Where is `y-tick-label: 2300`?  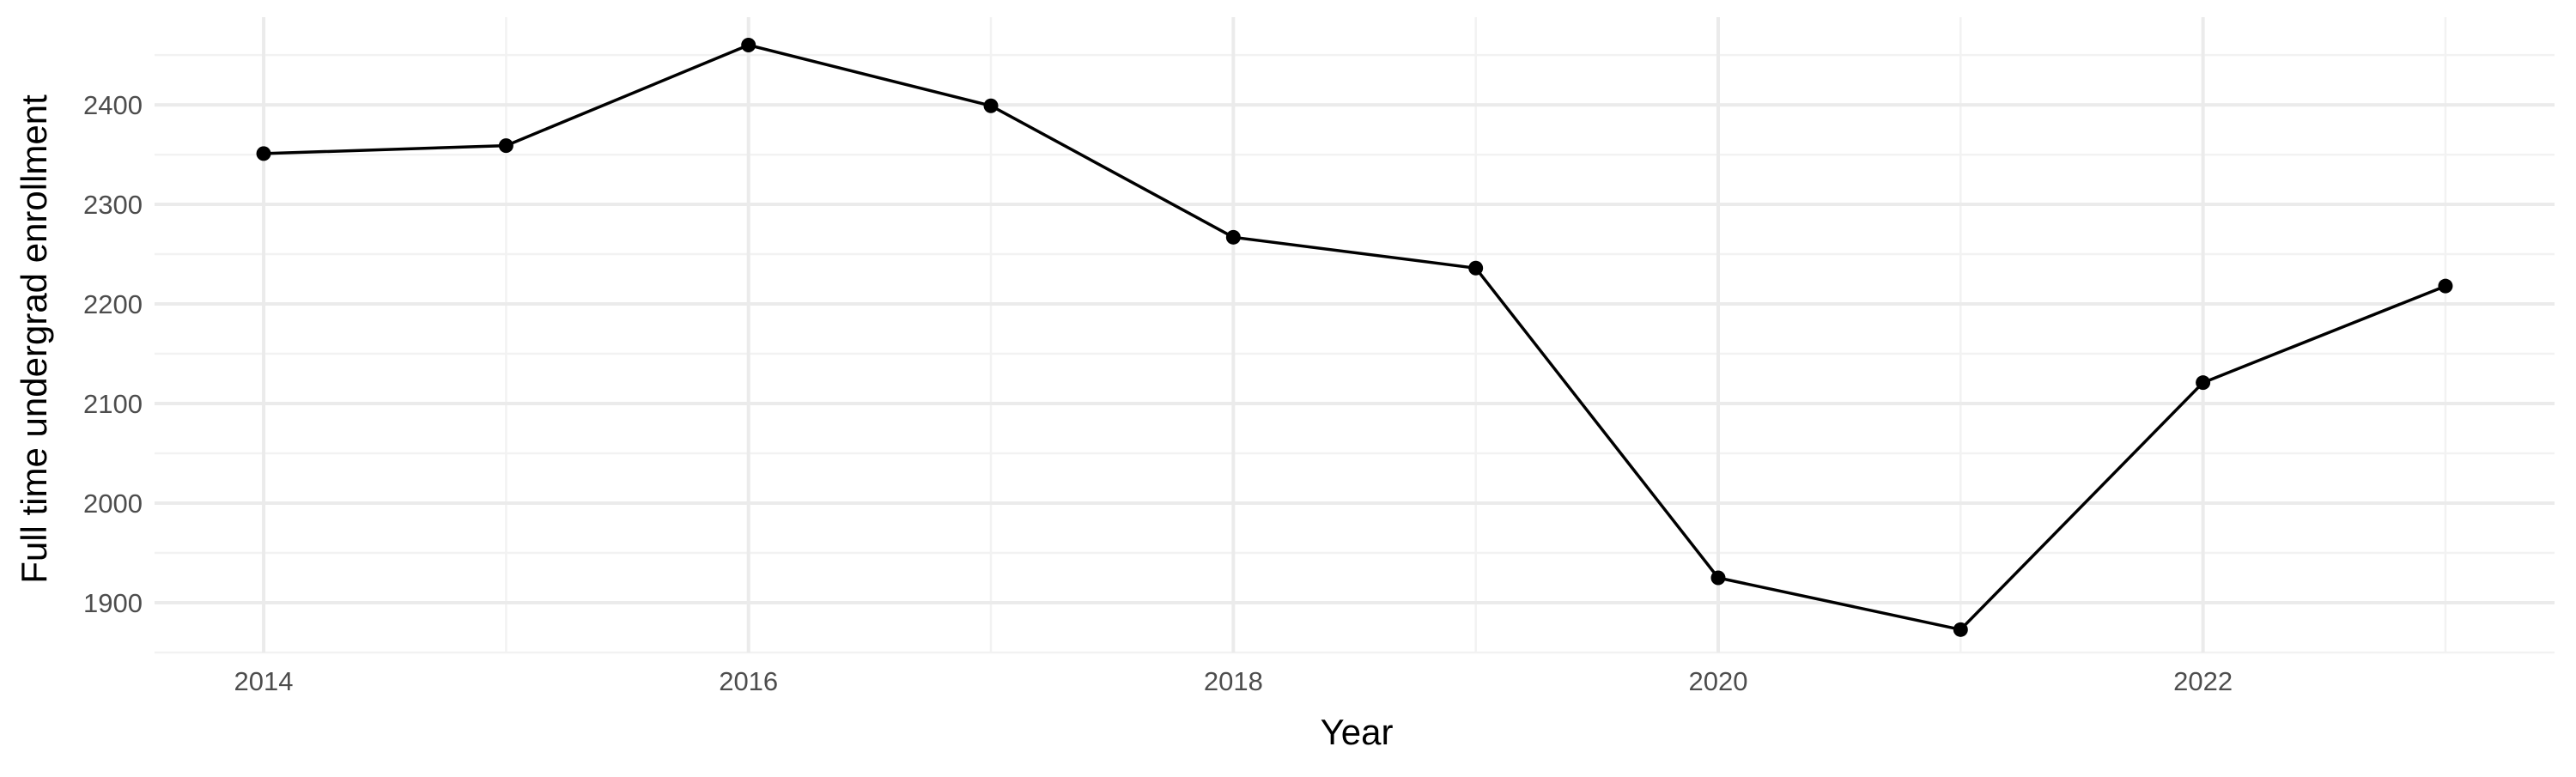
y-tick-label: 2300 is located at coordinates (113, 205).